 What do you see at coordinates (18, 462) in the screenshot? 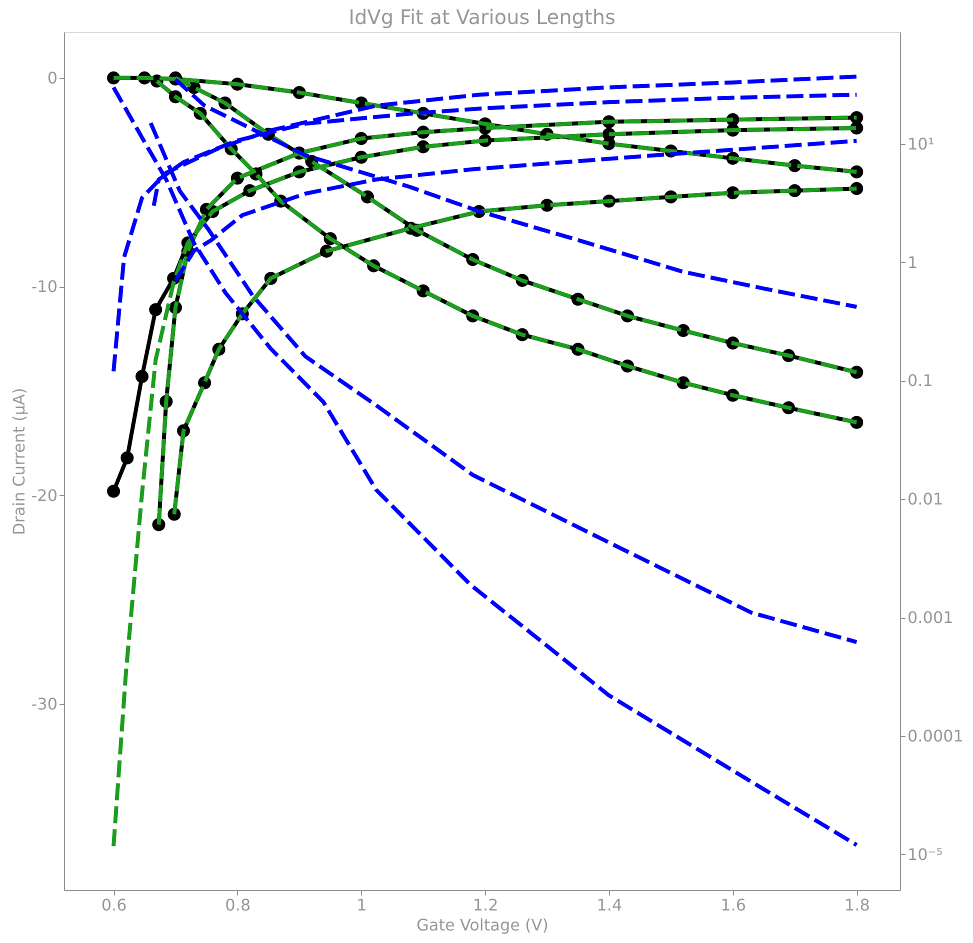
I see `y-axis-title: Drain Current (μA)` at bounding box center [18, 462].